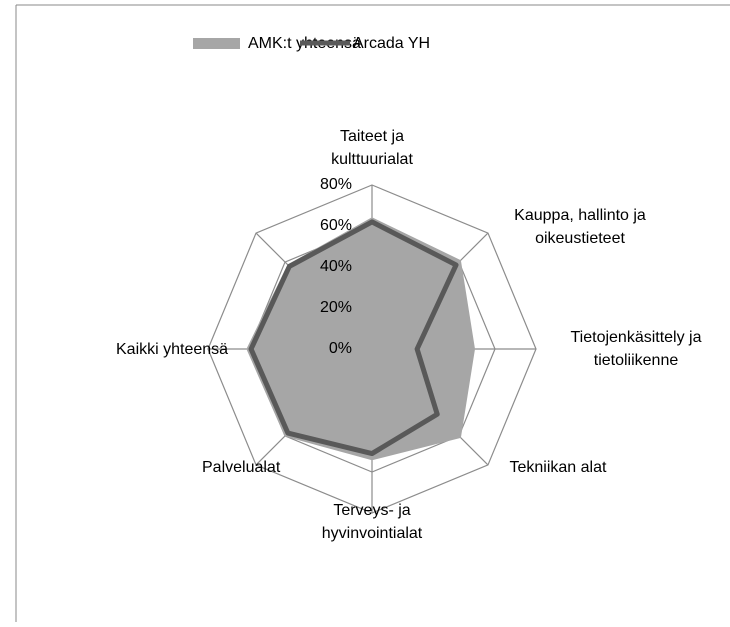  Describe the element at coordinates (372, 522) in the screenshot. I see `category-label: Terveys- ja hyvinvointialat` at that location.